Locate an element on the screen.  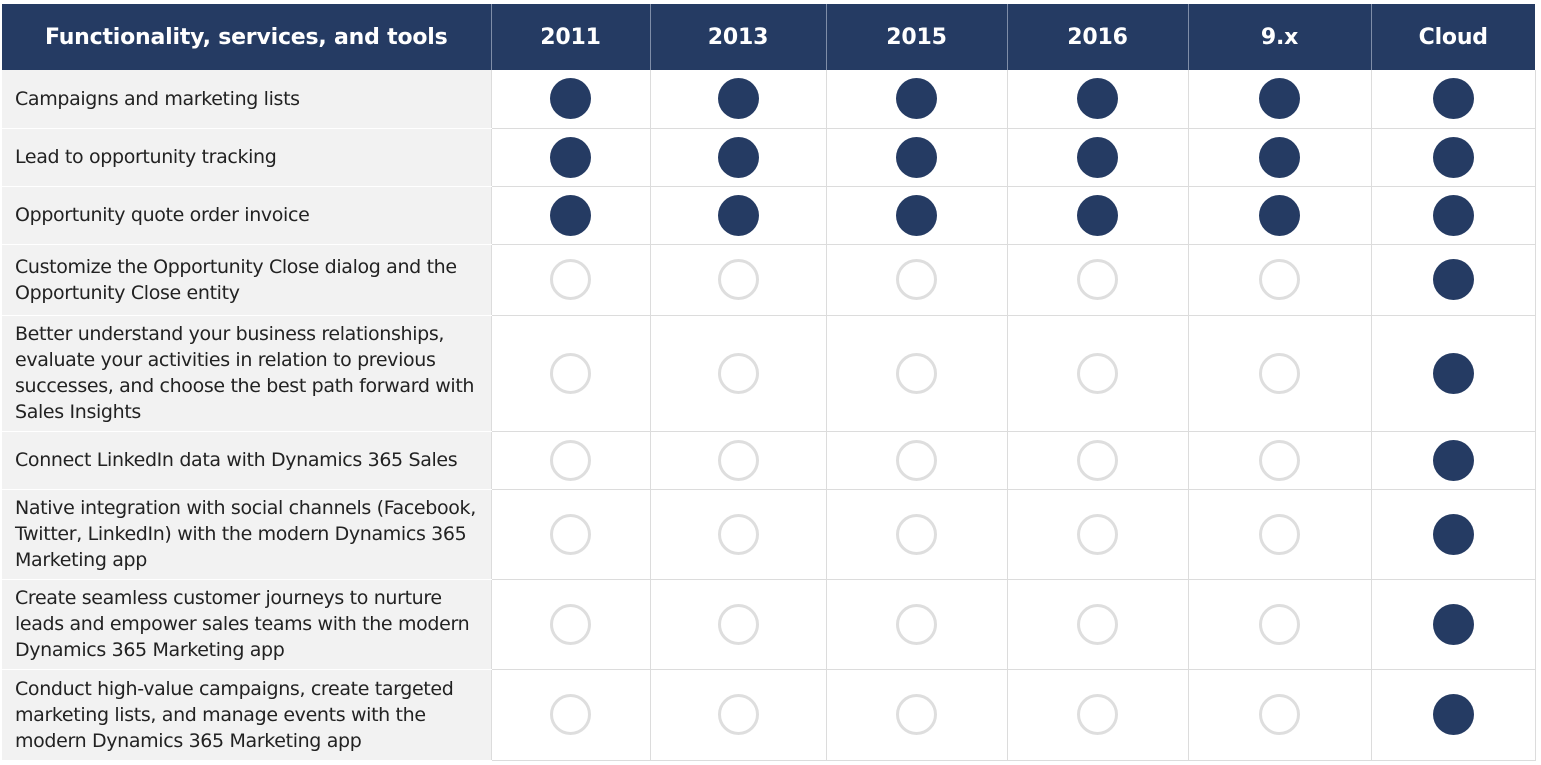
table-row: Campaigns and marketing lists is located at coordinates (769, 99).